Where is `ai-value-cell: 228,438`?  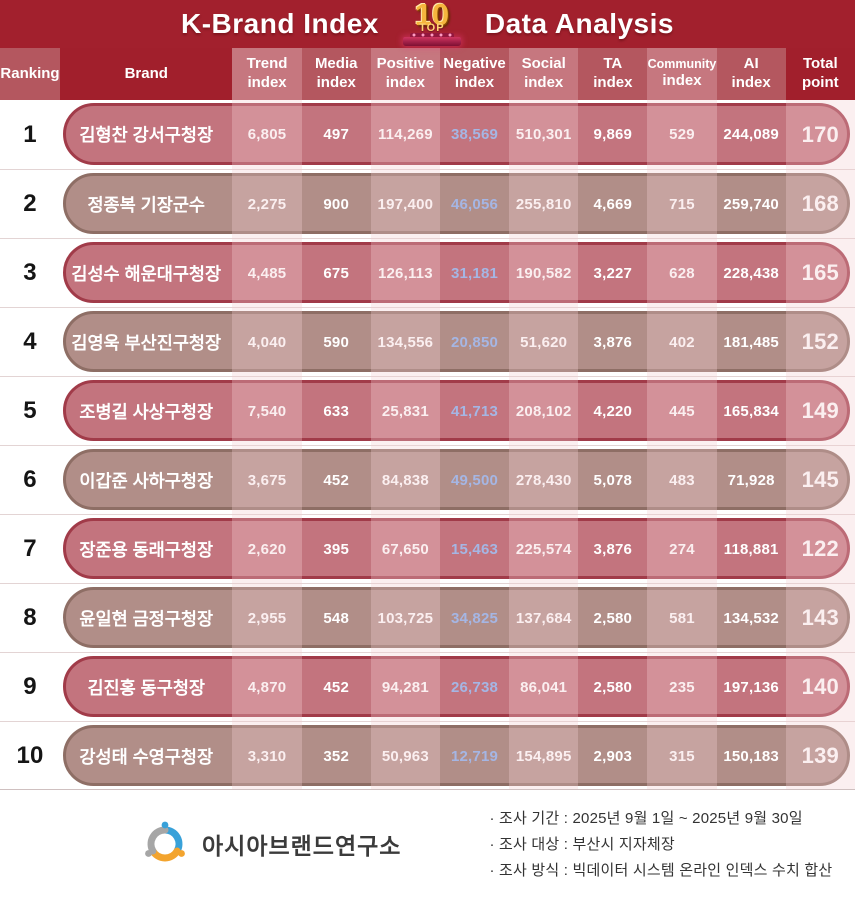
ai-value-cell: 228,438 is located at coordinates (751, 273).